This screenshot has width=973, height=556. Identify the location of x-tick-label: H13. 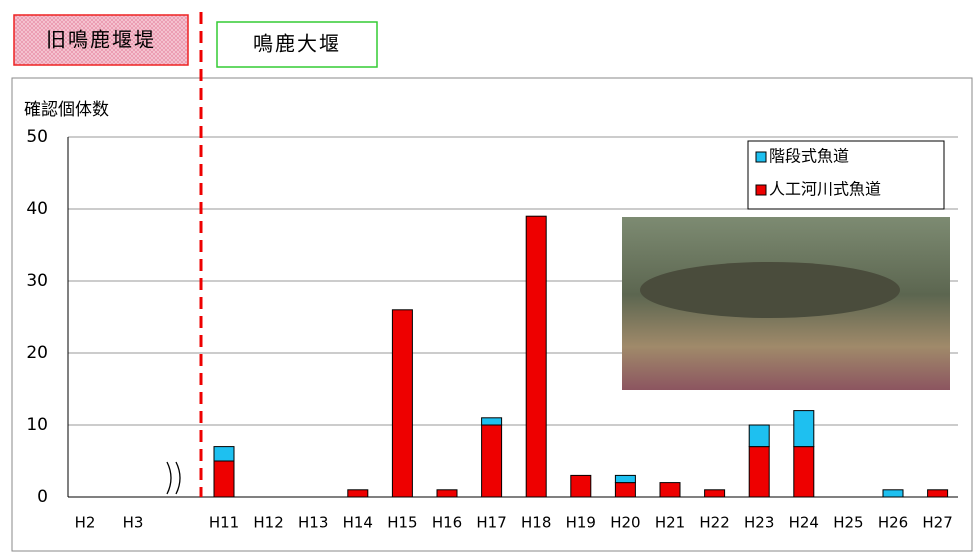
(313, 523).